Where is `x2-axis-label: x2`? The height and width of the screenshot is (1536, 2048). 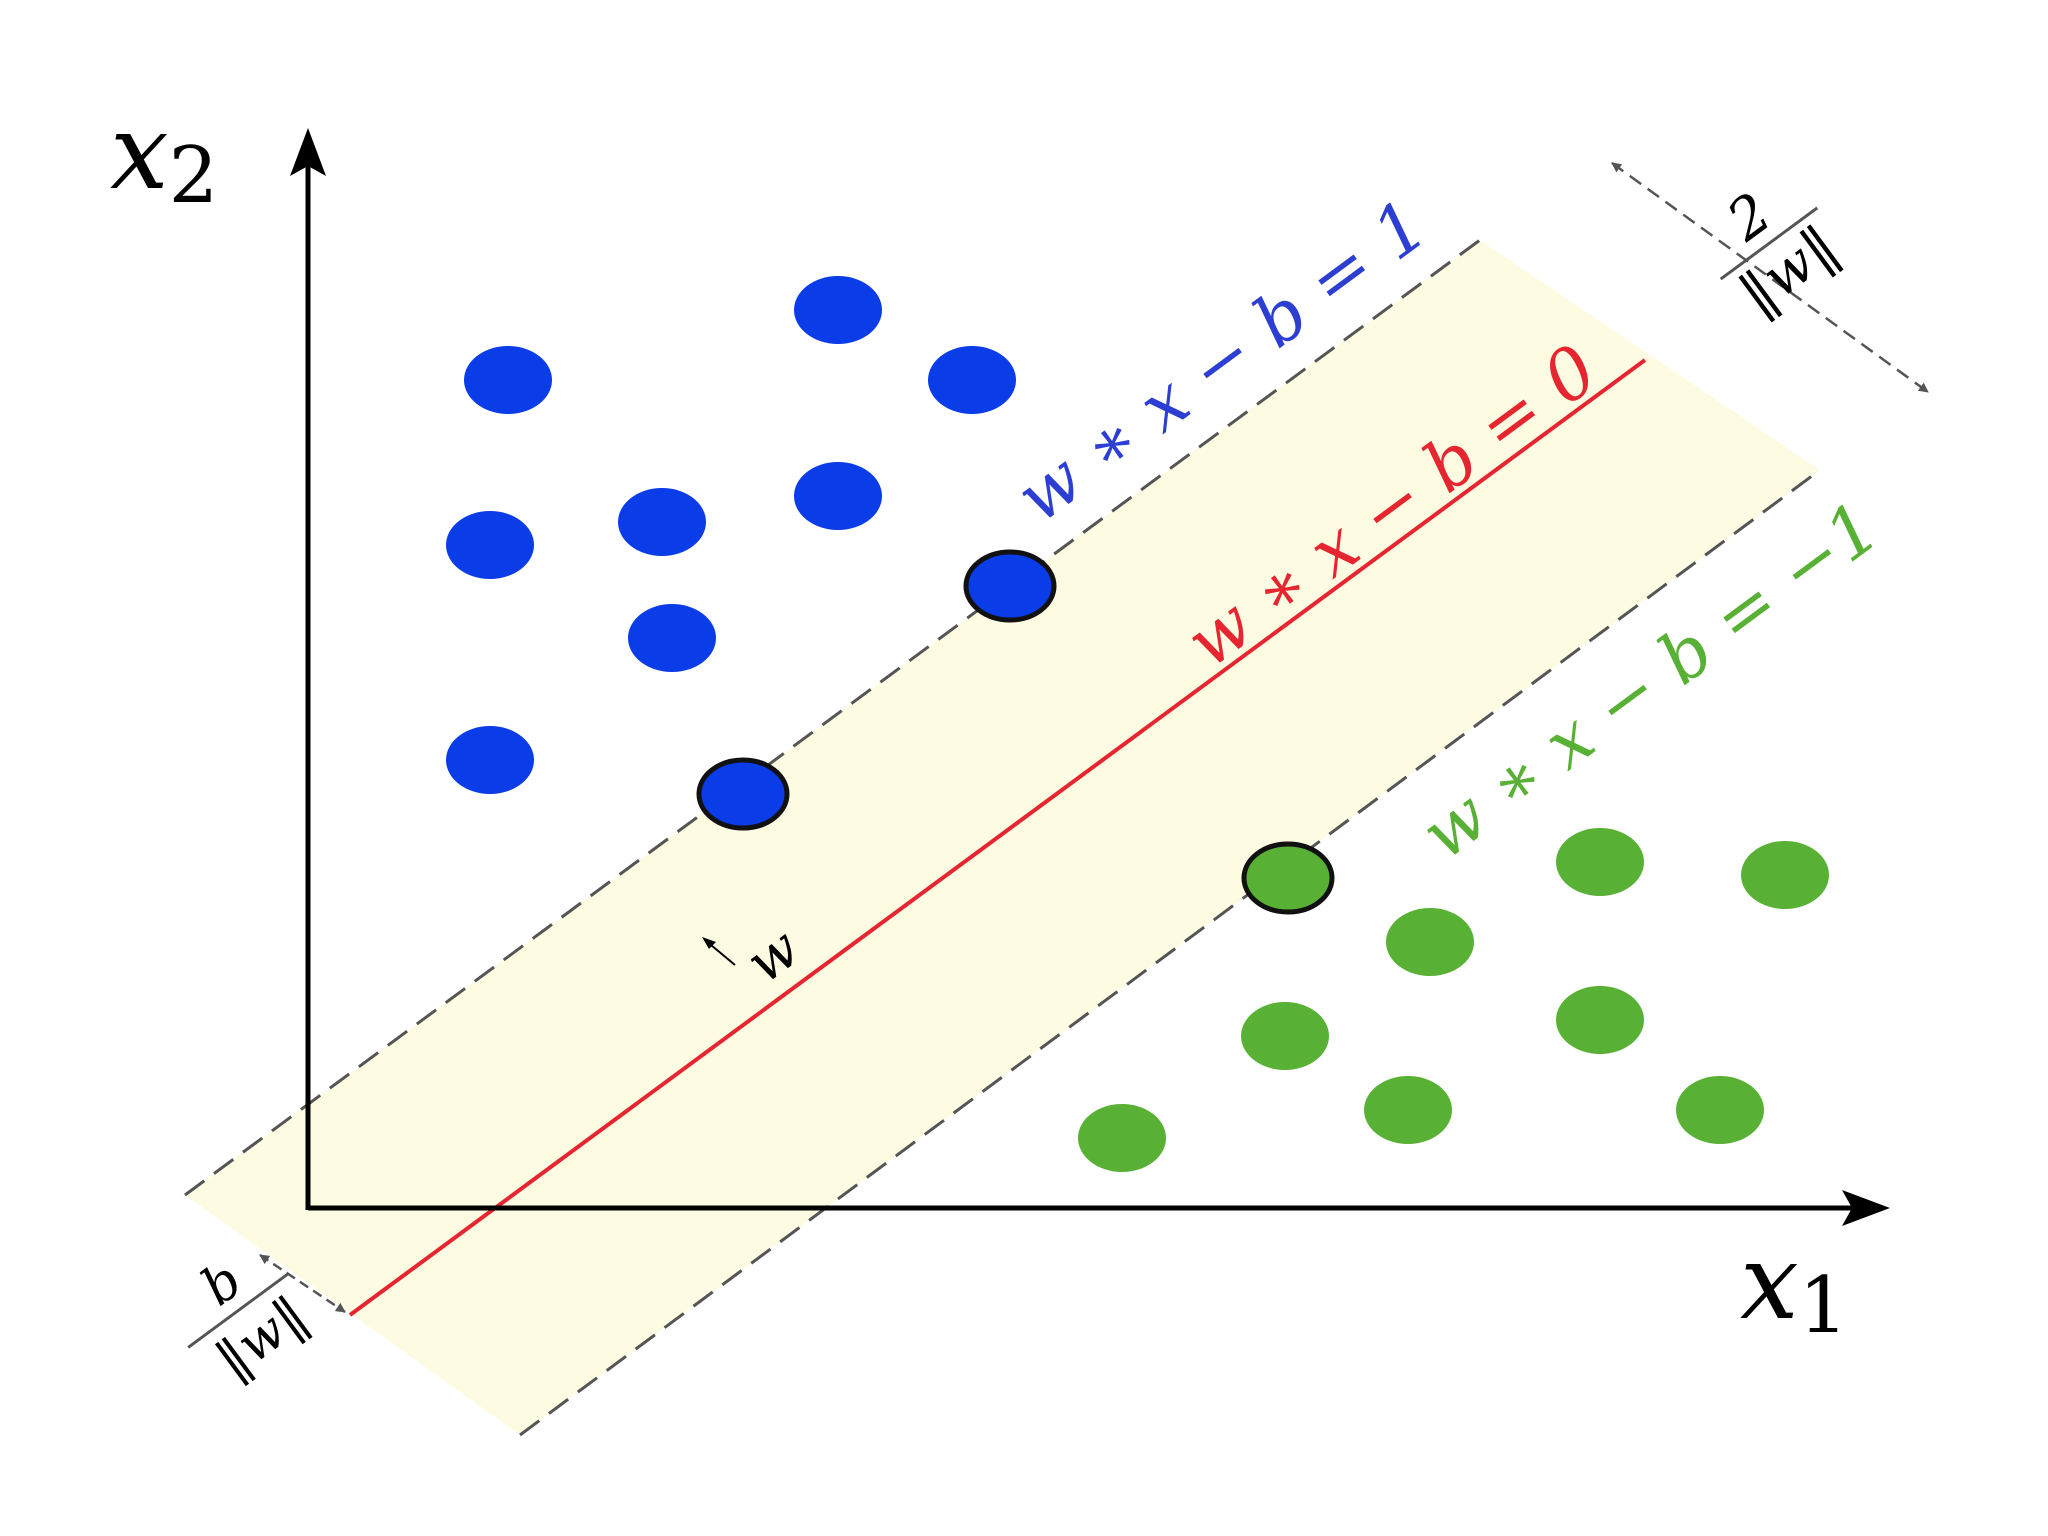 x2-axis-label: x2 is located at coordinates (164, 156).